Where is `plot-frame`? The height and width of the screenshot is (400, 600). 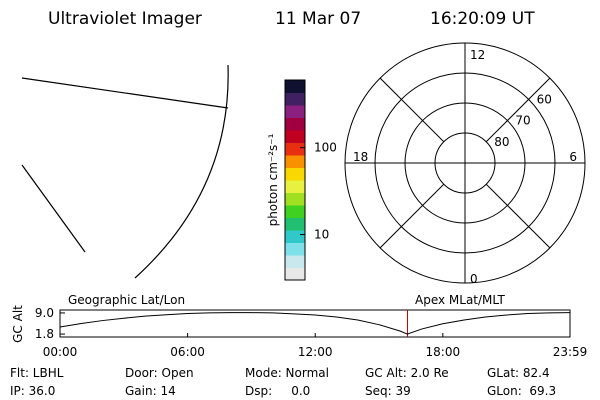 plot-frame is located at coordinates (315, 323).